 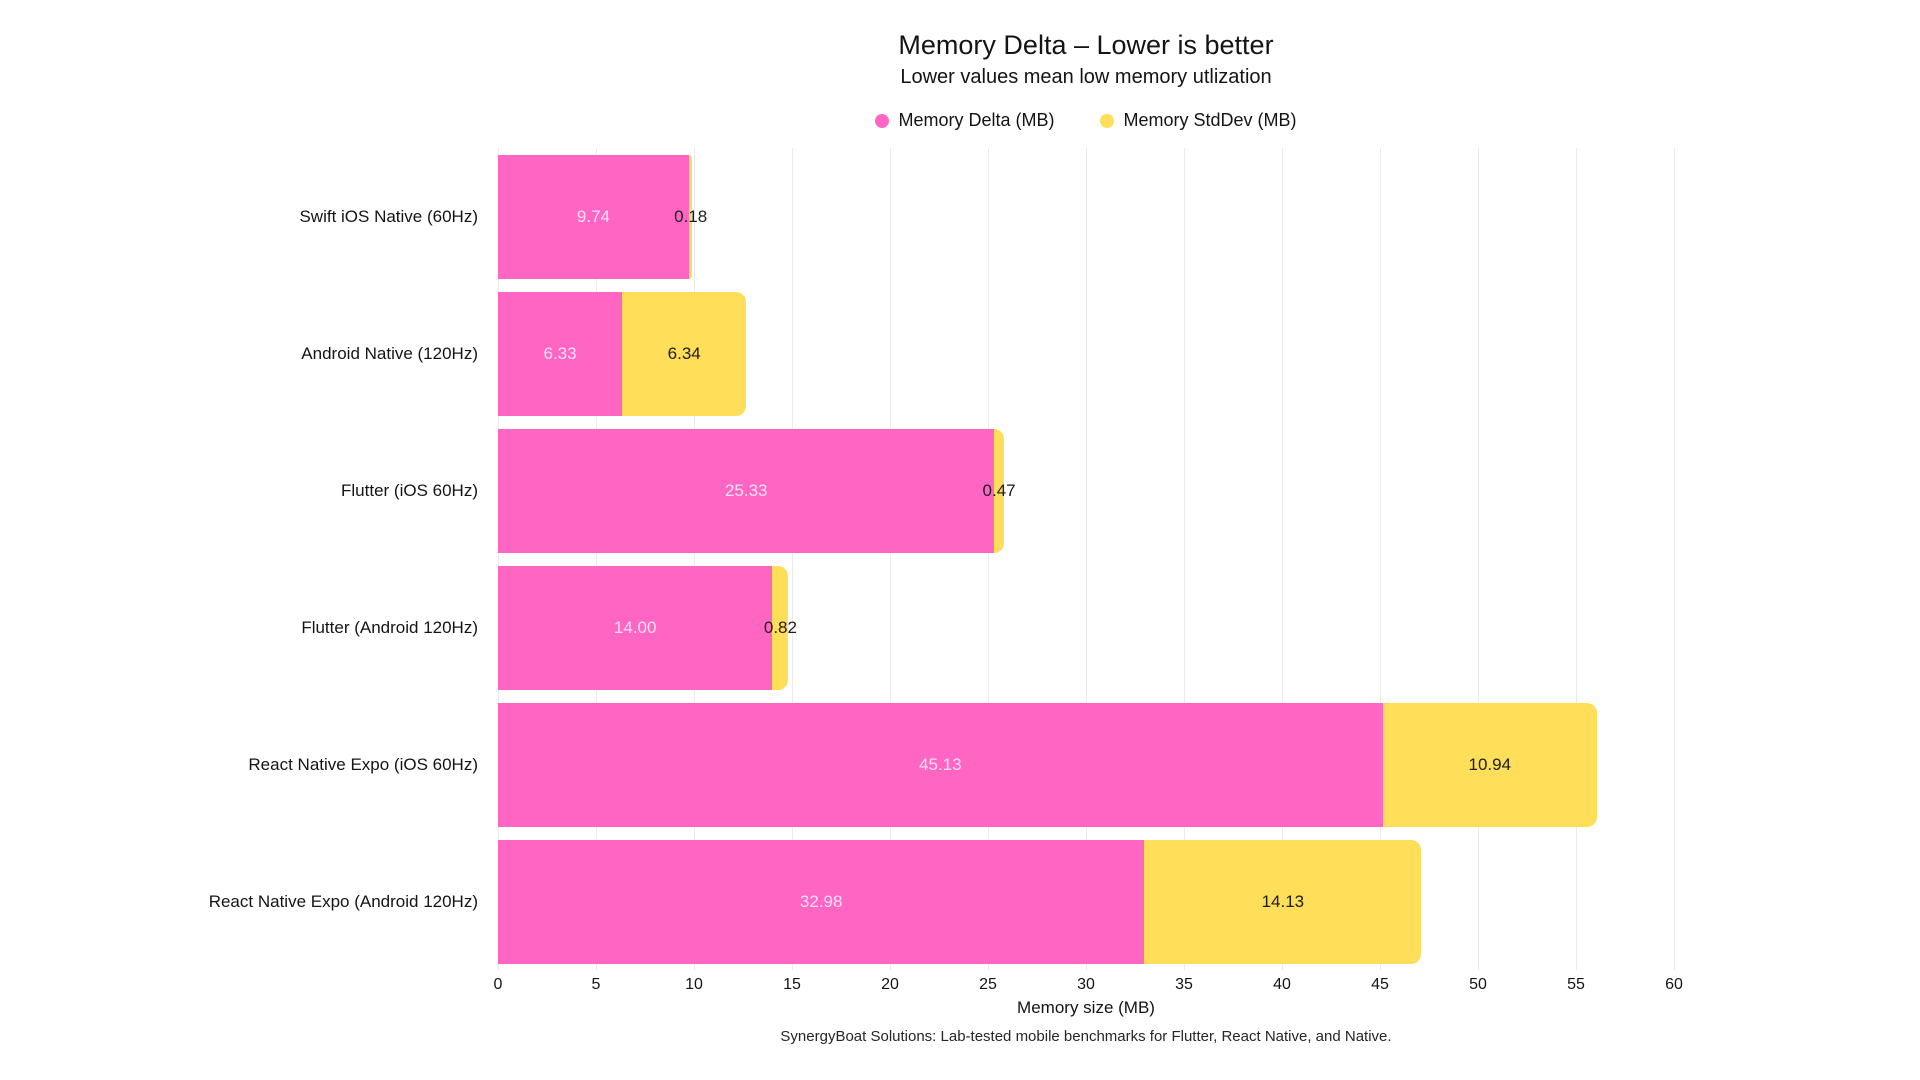 I want to click on bar-segment-stddev: 10.94, so click(x=1489, y=764).